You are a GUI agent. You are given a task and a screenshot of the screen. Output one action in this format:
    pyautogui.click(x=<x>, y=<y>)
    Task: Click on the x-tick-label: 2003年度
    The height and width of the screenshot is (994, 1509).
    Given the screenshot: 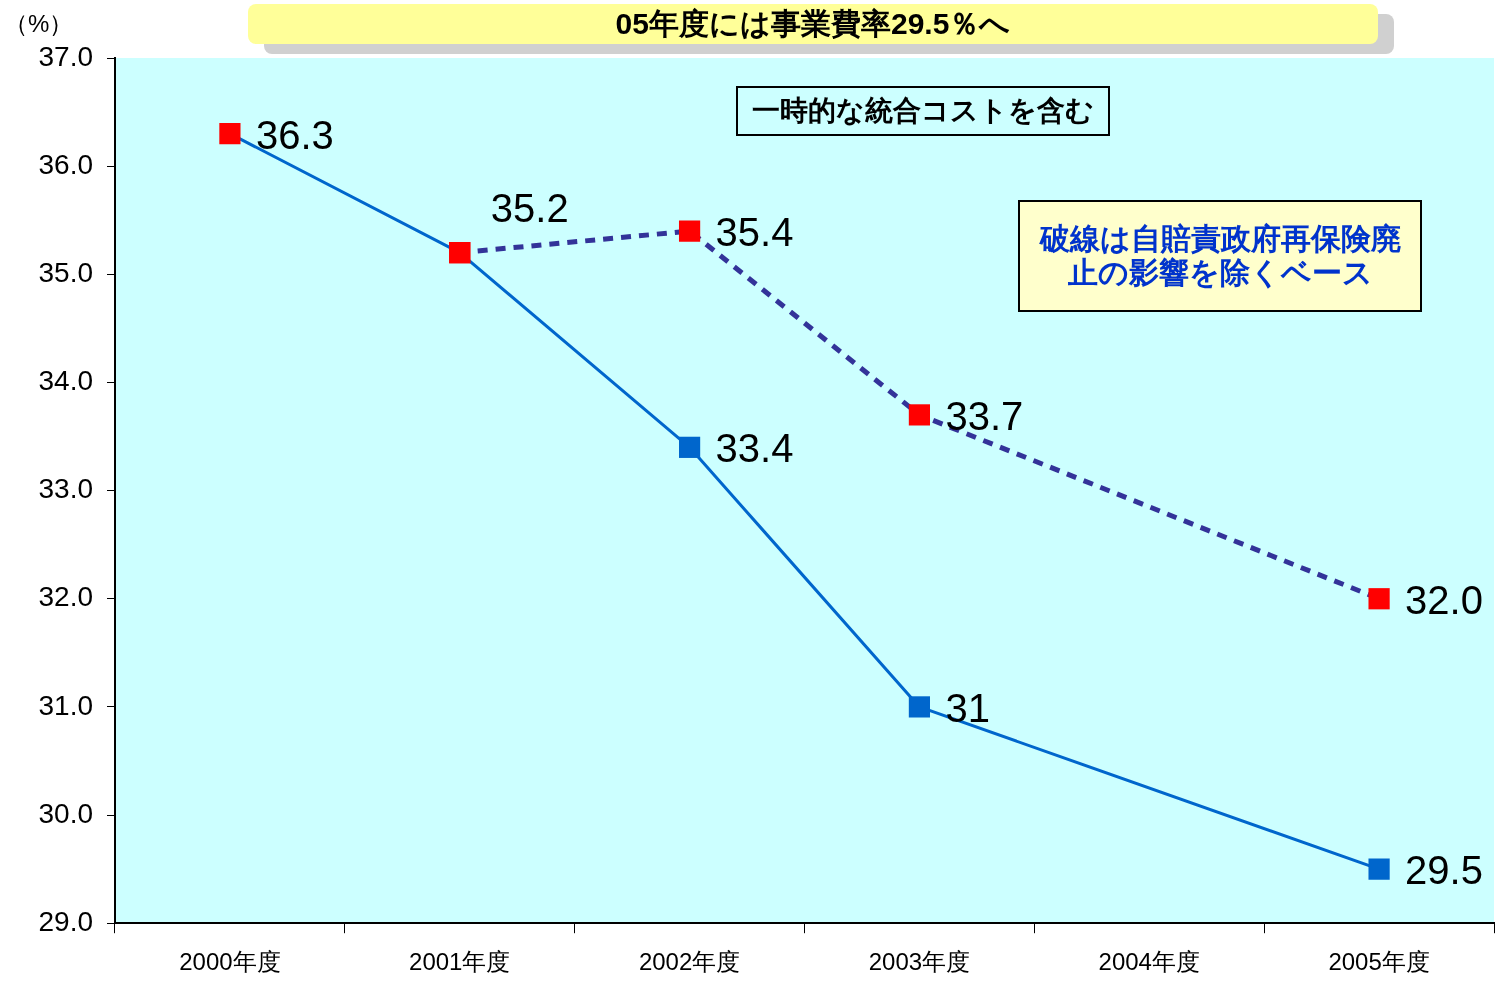 What is the action you would take?
    pyautogui.click(x=919, y=962)
    